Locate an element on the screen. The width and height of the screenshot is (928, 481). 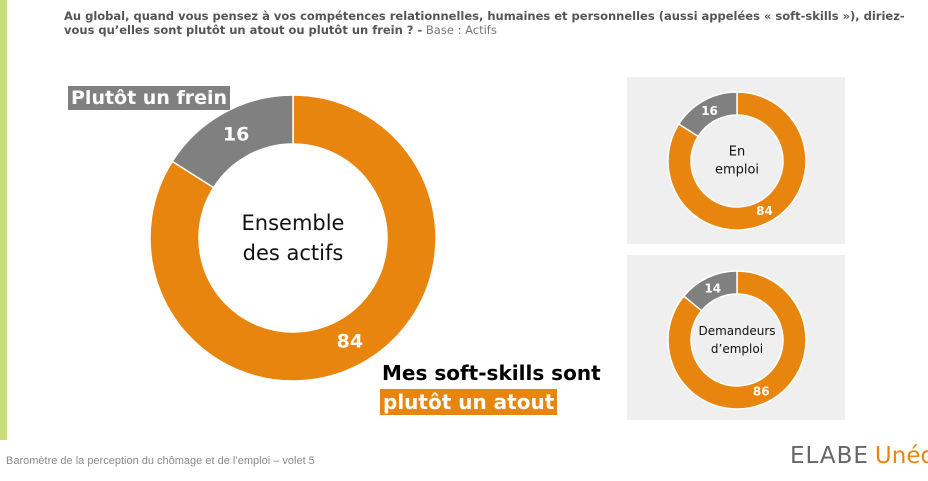
center-label-line: En is located at coordinates (737, 152).